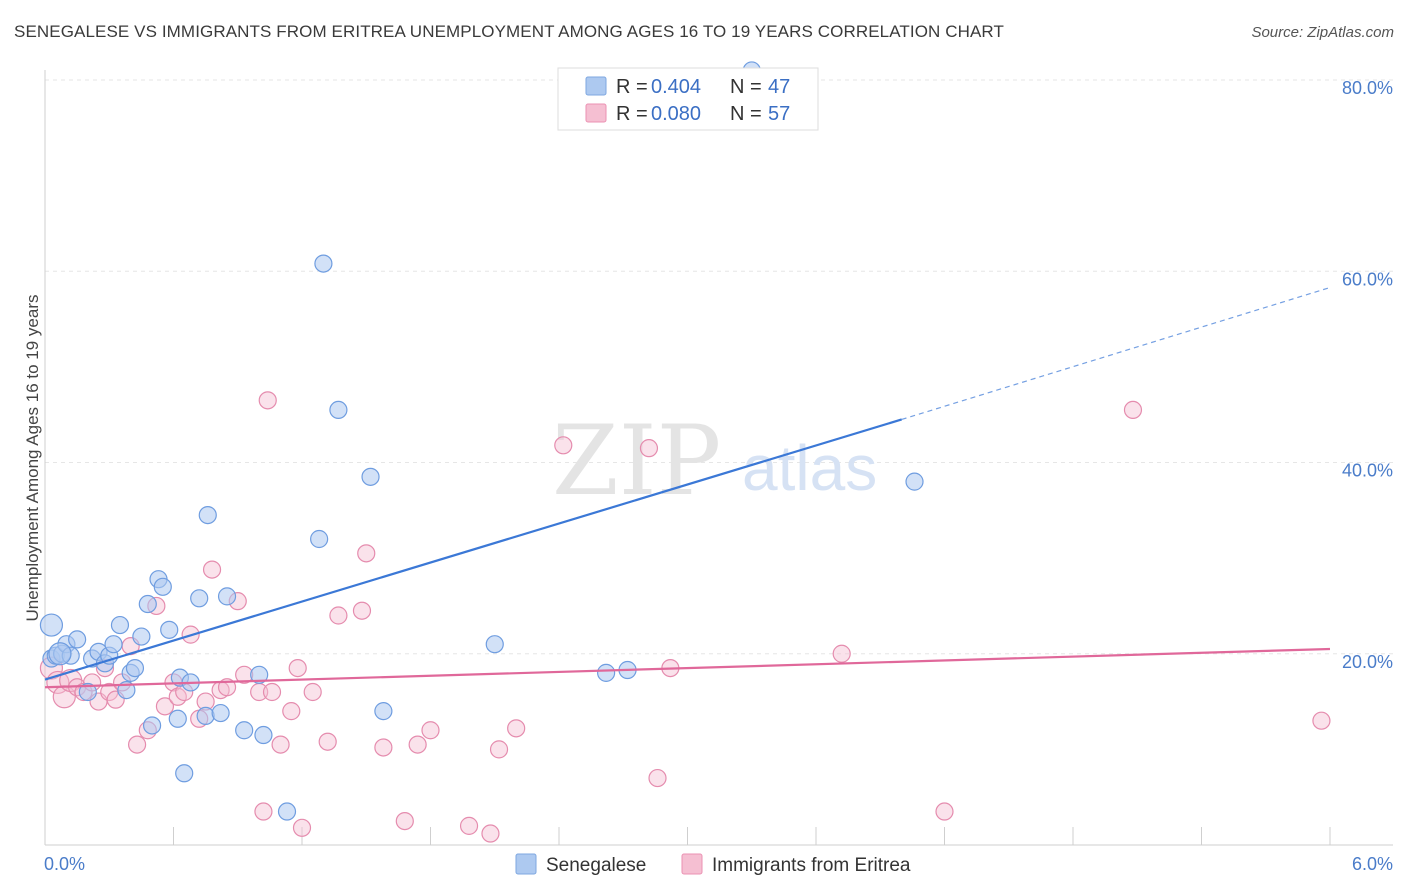  What do you see at coordinates (676, 87) in the screenshot?
I see `legend-r-value-1: 0.404` at bounding box center [676, 87].